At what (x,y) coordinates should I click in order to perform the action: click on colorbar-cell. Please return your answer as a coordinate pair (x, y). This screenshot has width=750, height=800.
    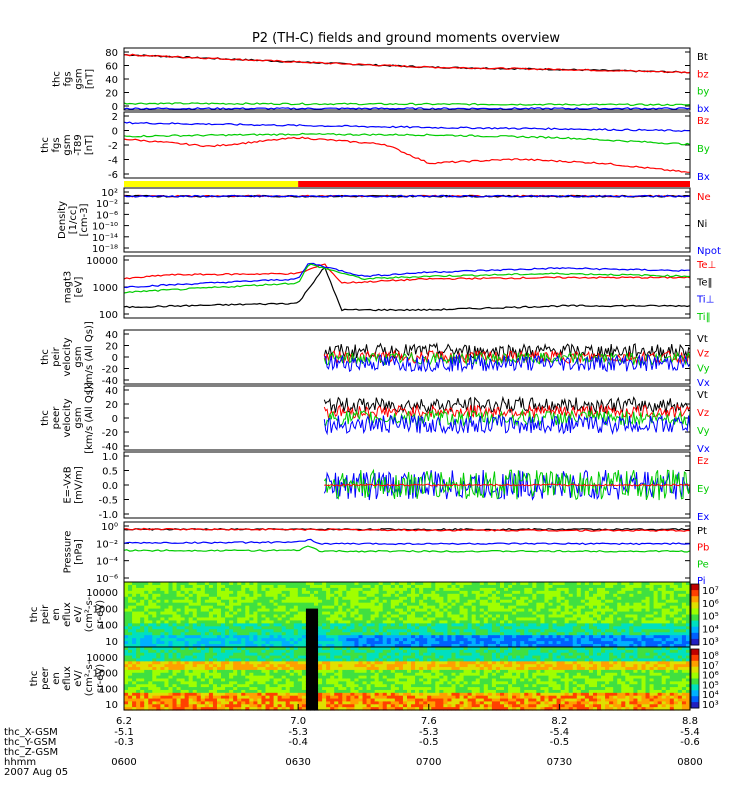
    Looking at the image, I should click on (695, 636).